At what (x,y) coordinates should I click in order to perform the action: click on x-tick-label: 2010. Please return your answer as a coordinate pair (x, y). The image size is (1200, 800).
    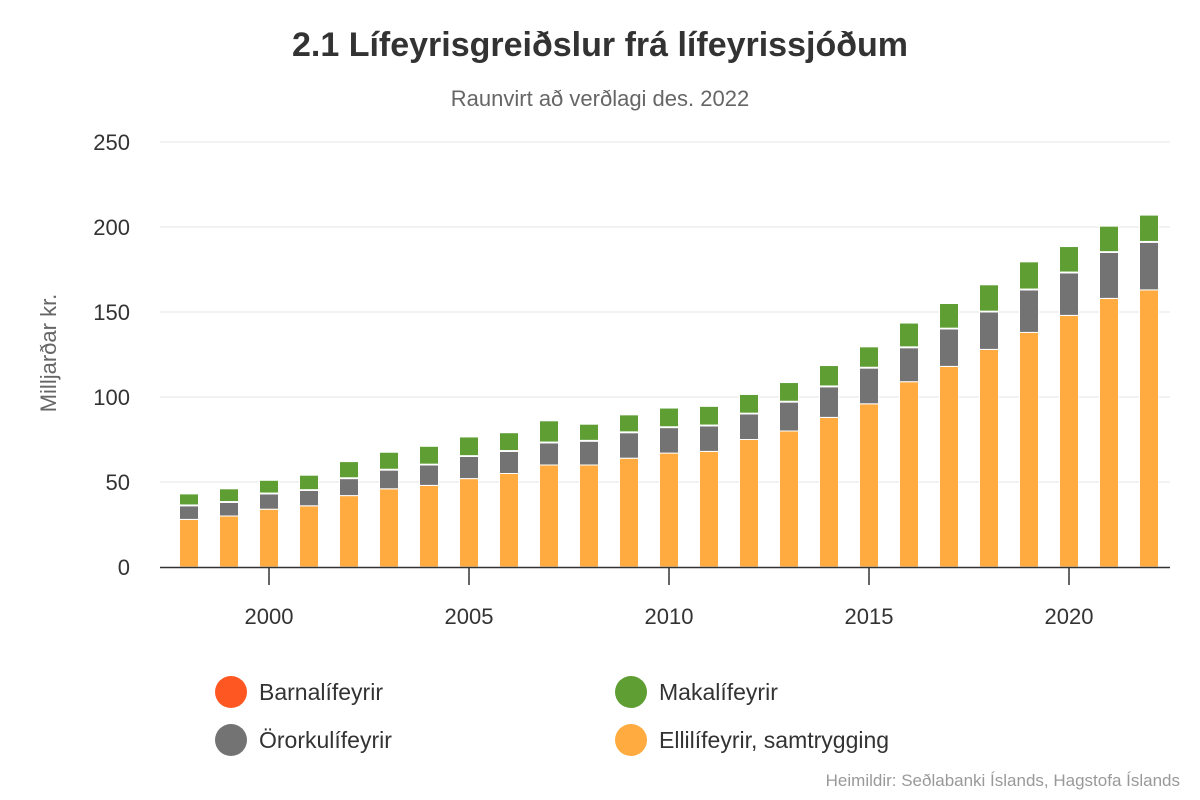
    Looking at the image, I should click on (669, 616).